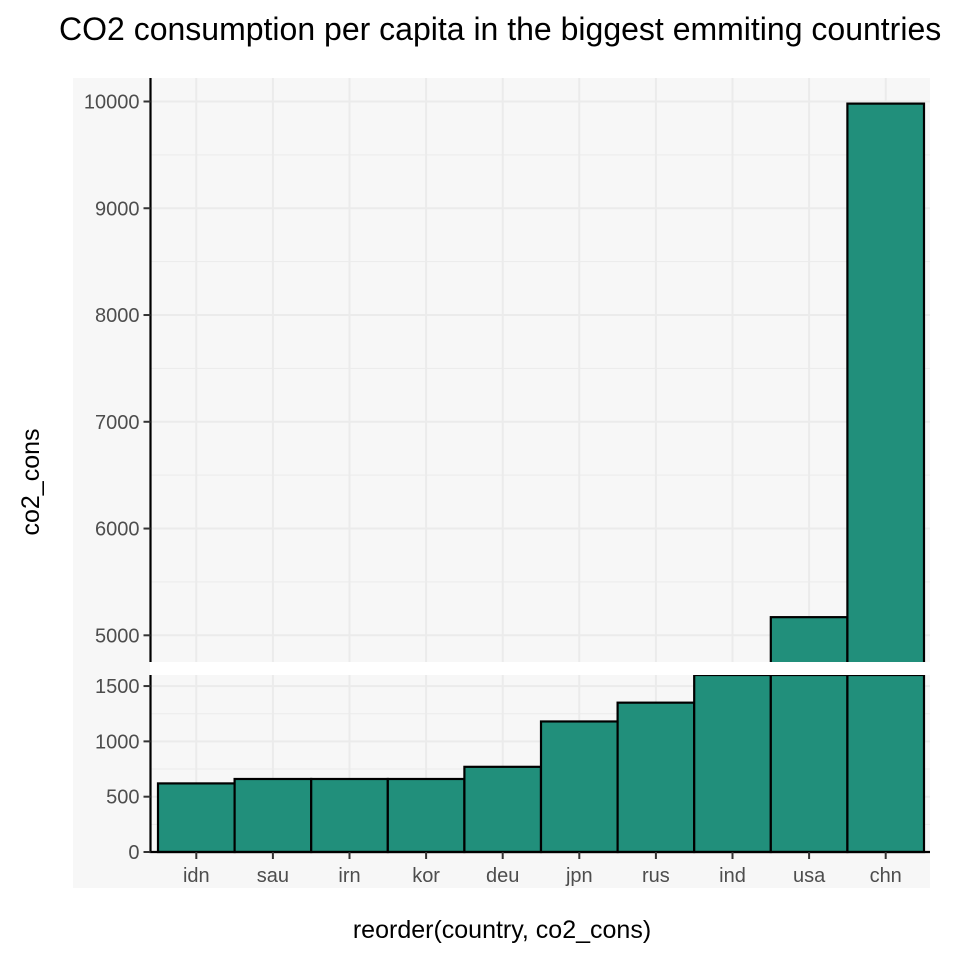 This screenshot has width=960, height=960. Describe the element at coordinates (886, 876) in the screenshot. I see `x-tick-label-chn: chn` at that location.